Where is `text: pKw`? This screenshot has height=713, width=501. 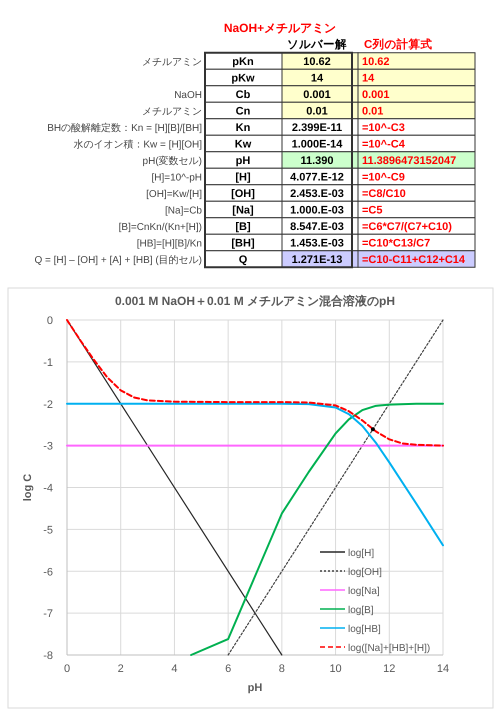
text: pKw is located at coordinates (243, 78).